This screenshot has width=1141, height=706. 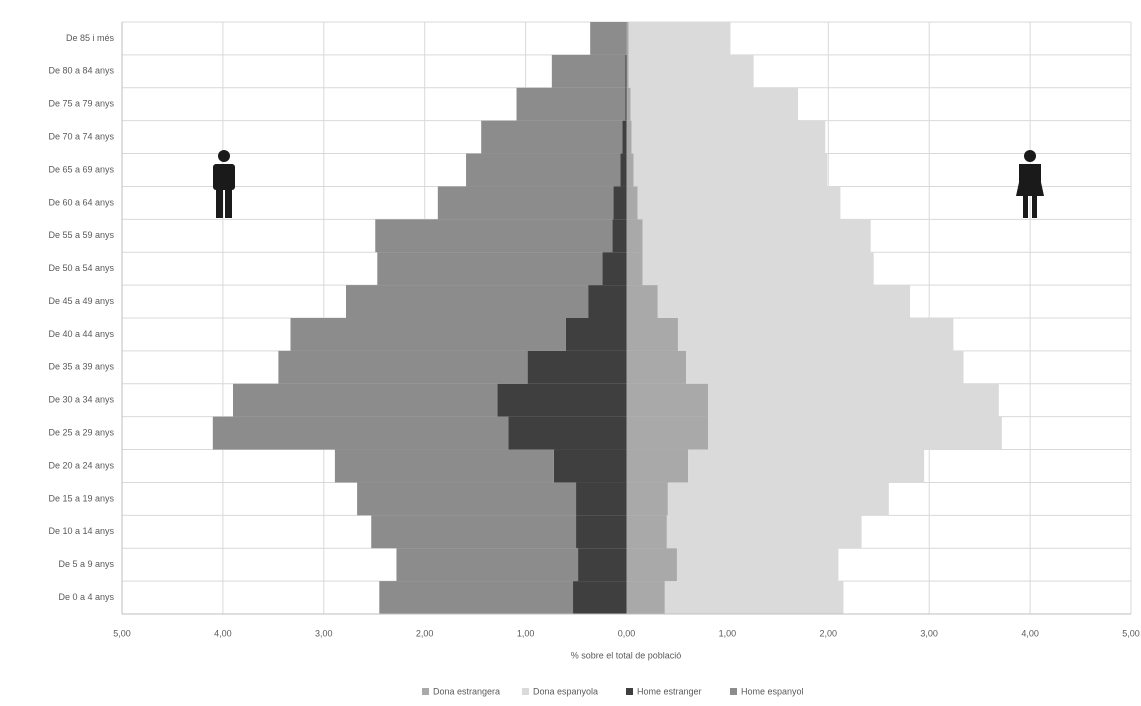 What do you see at coordinates (1030, 184) in the screenshot?
I see `female-icon` at bounding box center [1030, 184].